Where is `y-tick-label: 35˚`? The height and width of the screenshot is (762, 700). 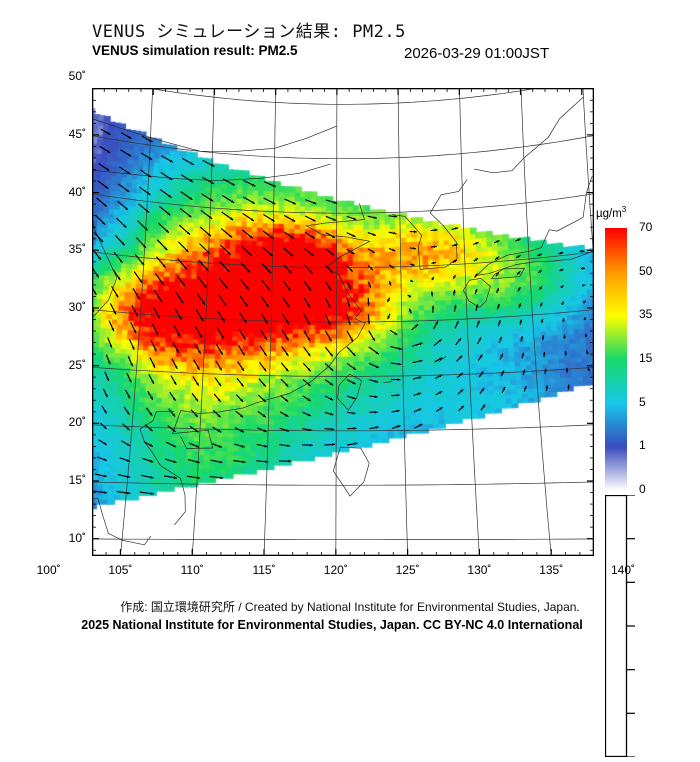 y-tick-label: 35˚ is located at coordinates (70, 249).